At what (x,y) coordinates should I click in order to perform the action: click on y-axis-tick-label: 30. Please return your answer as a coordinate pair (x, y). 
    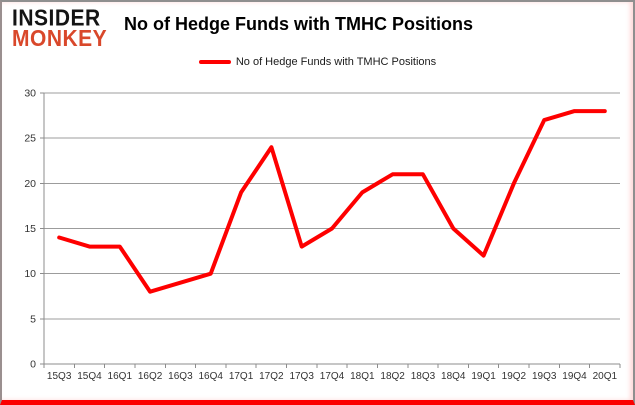
    Looking at the image, I should click on (30, 94).